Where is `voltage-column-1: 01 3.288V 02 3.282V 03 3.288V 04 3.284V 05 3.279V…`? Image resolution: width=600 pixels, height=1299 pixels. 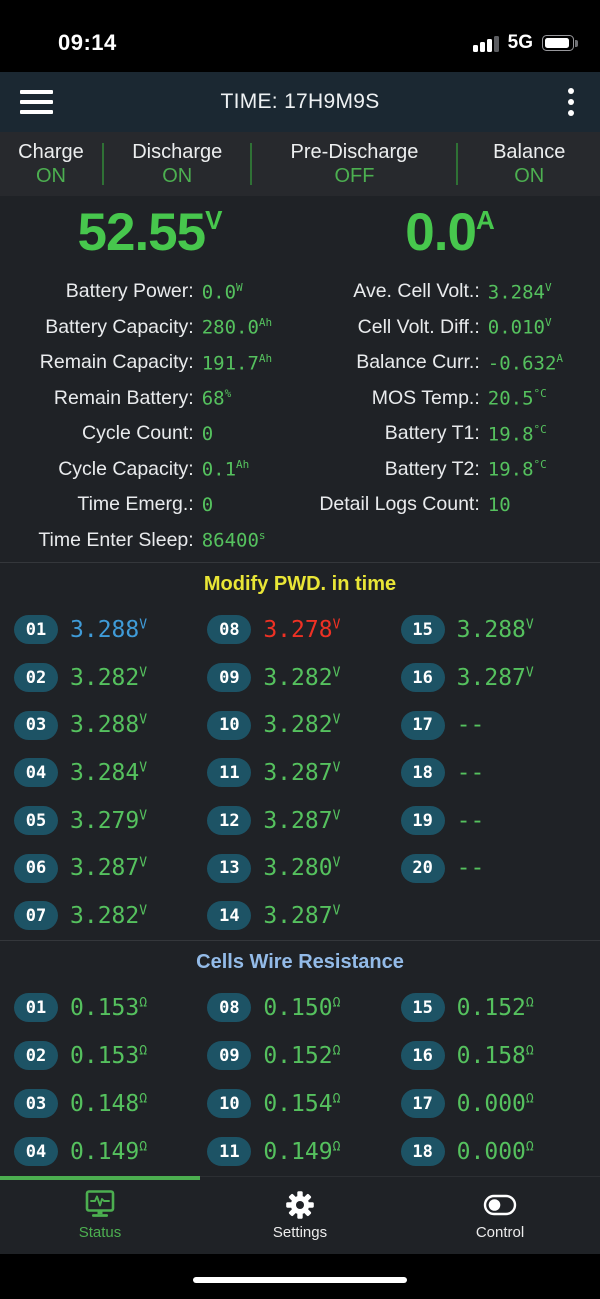 voltage-column-1: 01 3.288V 02 3.282V 03 3.288V 04 3.284V 05 3.279V… is located at coordinates (106, 773).